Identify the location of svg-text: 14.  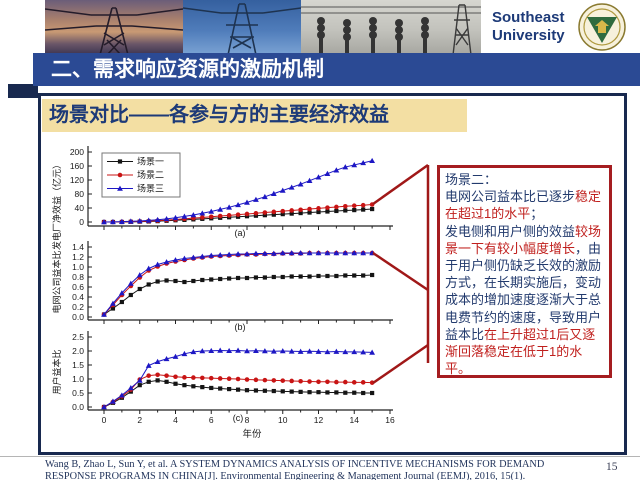
(355, 420).